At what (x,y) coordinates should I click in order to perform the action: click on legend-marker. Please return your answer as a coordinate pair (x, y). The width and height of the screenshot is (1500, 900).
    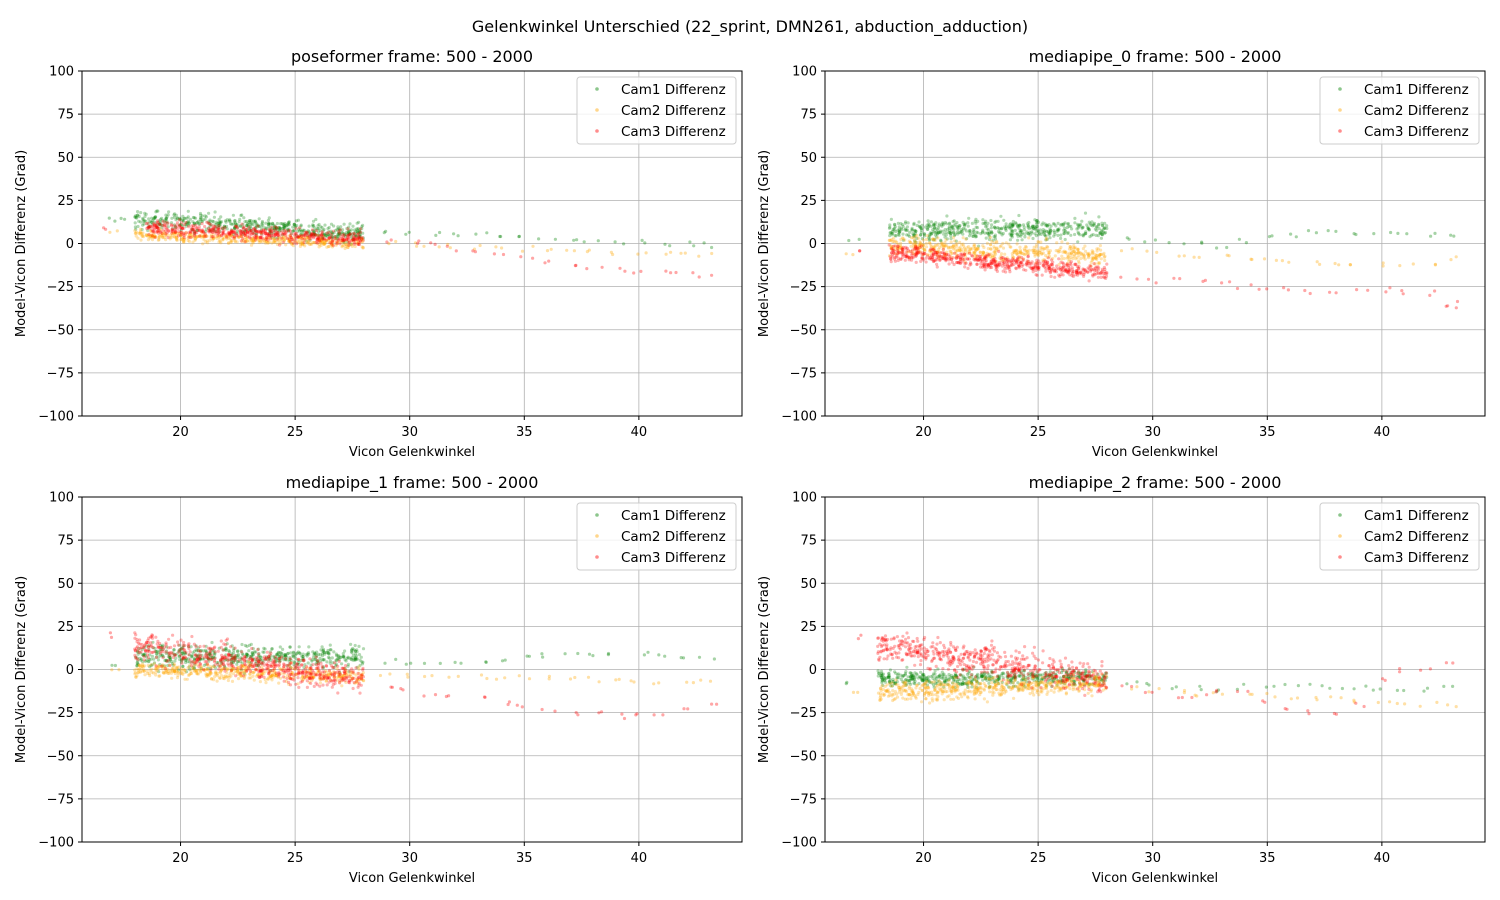
    Looking at the image, I should click on (1340, 89).